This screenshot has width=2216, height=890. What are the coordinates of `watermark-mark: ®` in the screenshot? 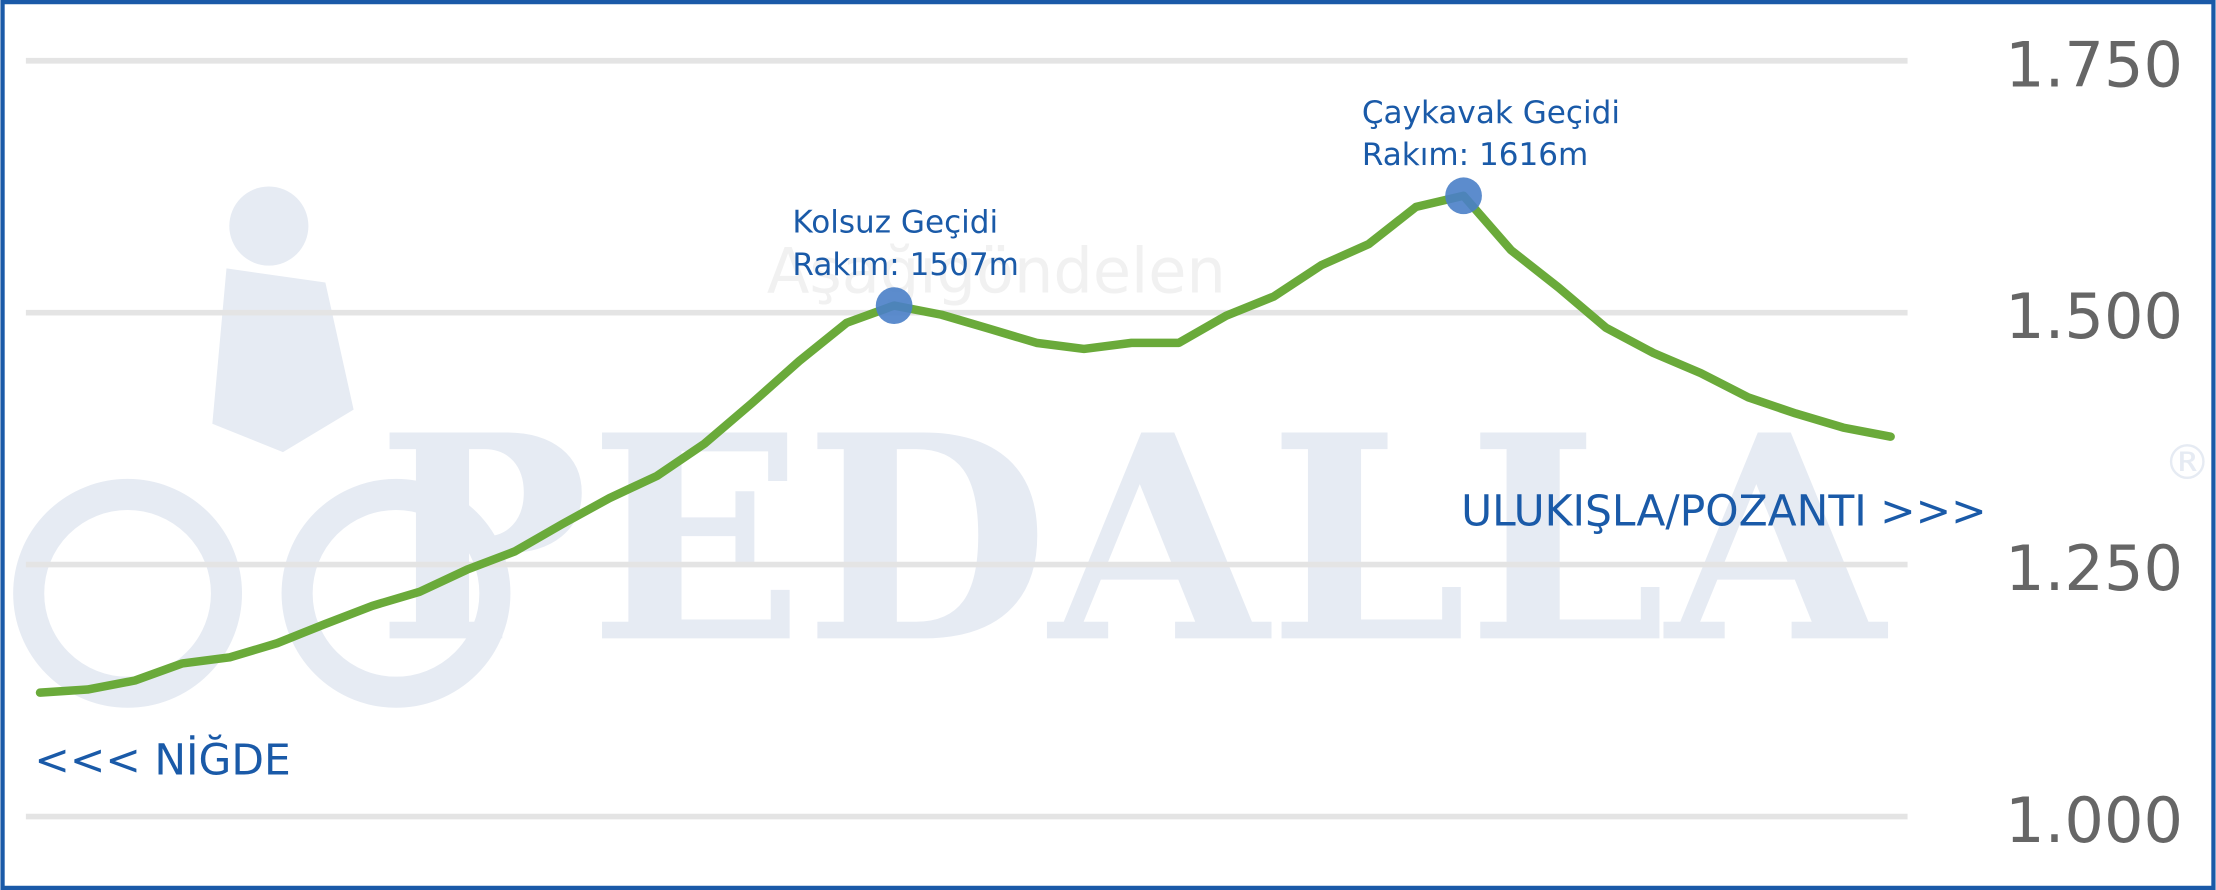 It's located at (2187, 463).